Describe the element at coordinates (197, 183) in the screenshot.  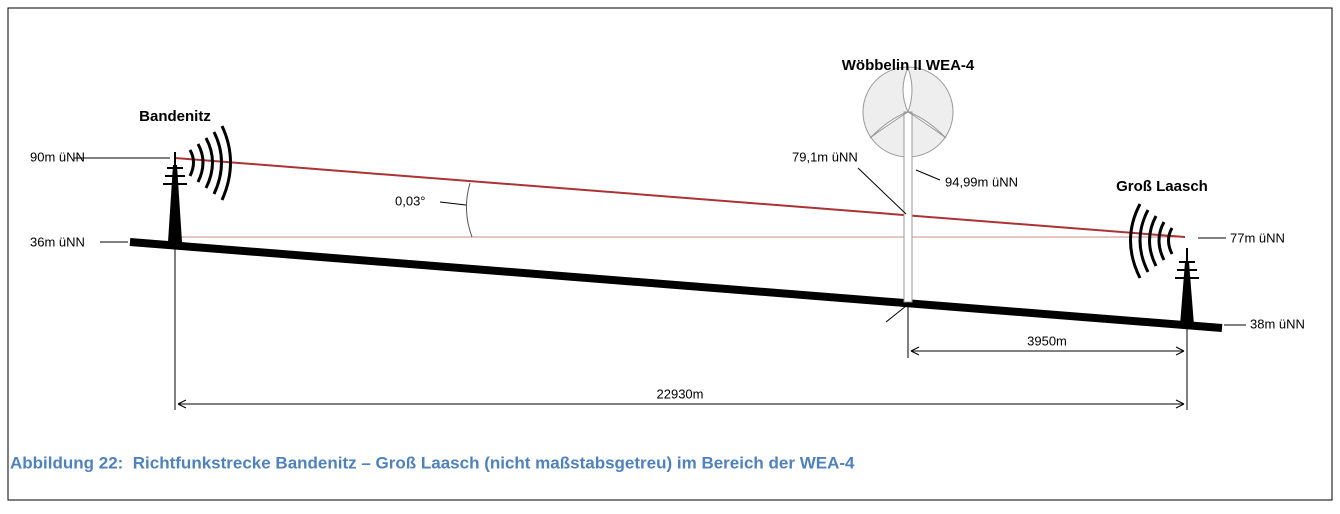
I see `tower-left` at that location.